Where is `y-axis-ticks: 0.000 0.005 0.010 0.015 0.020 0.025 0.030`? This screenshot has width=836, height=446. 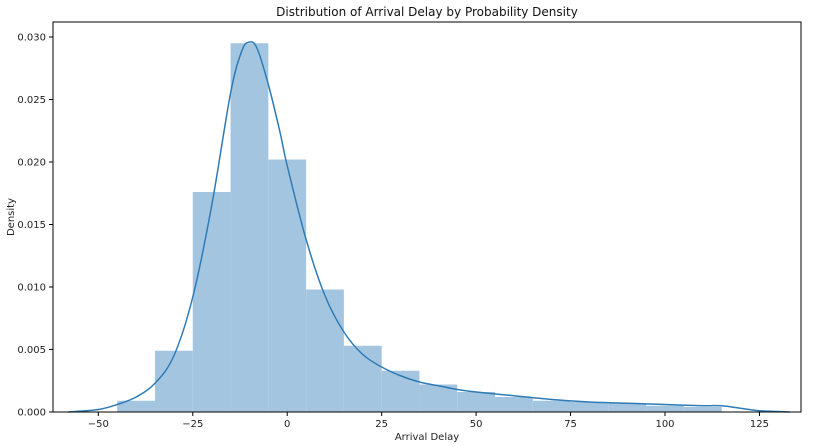 y-axis-ticks: 0.000 0.005 0.010 0.015 0.020 0.025 0.030 is located at coordinates (35, 226).